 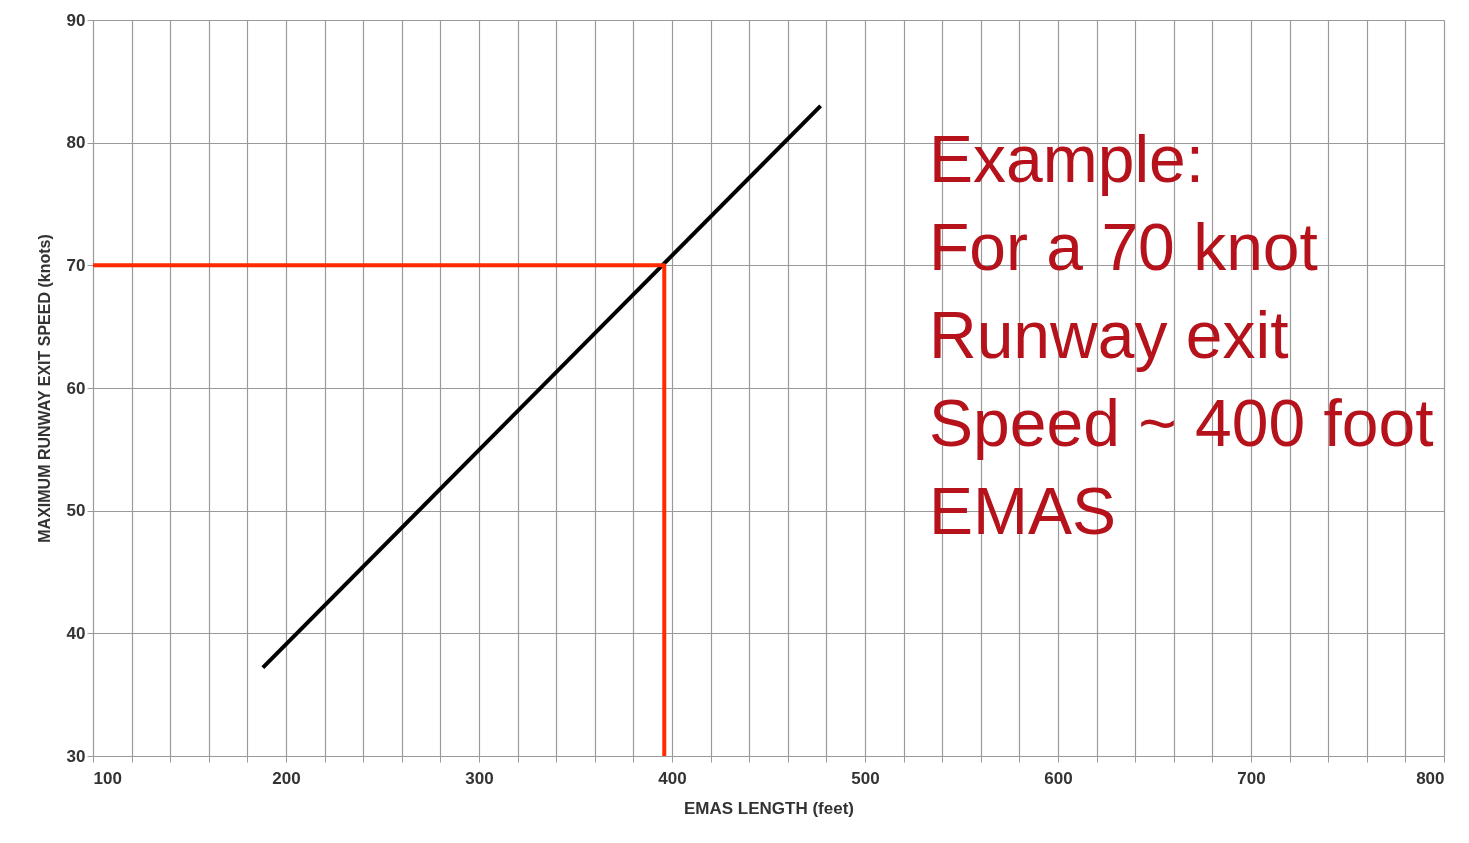 I want to click on x-tick-label: 600, so click(x=1058, y=778).